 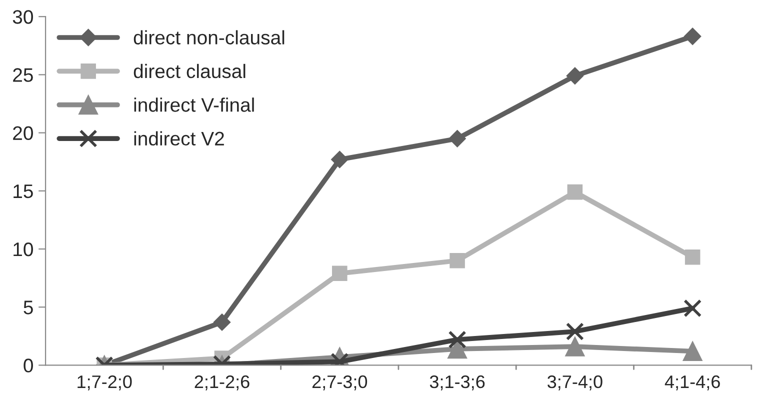 I want to click on y-tick-label: 20, so click(x=23, y=133).